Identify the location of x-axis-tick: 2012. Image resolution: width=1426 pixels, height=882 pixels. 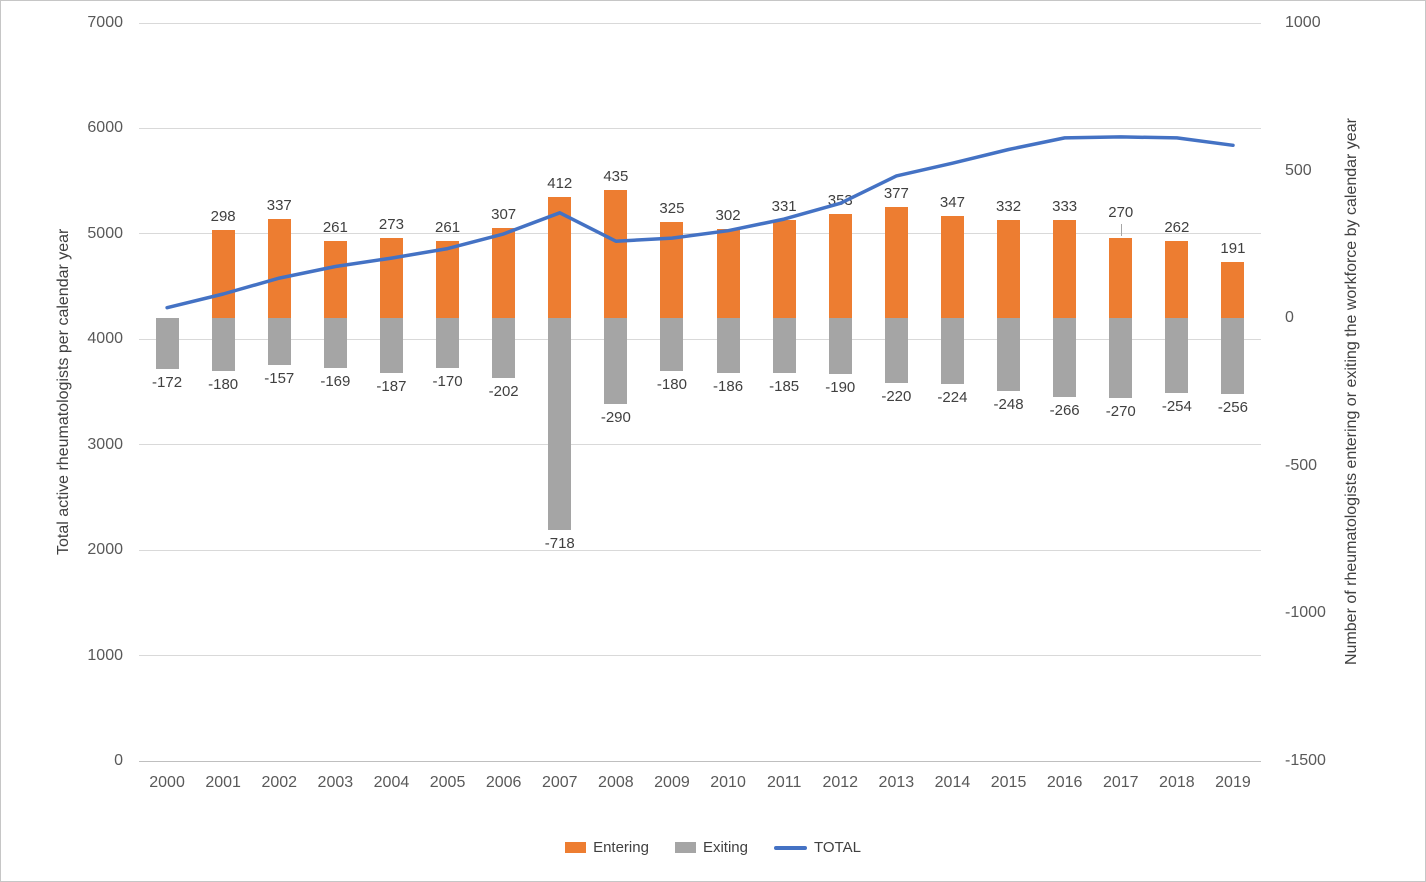
(840, 782).